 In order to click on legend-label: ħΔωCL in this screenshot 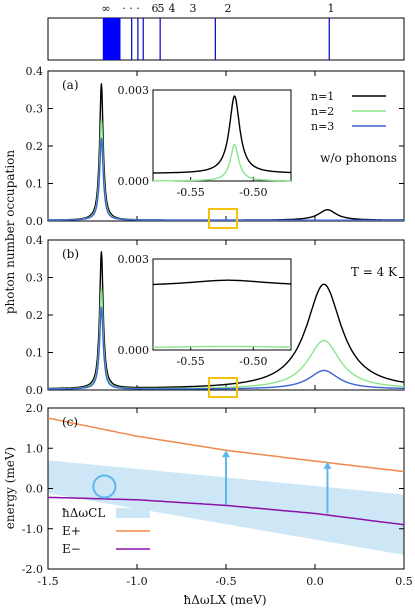, I will do `click(83, 513)`.